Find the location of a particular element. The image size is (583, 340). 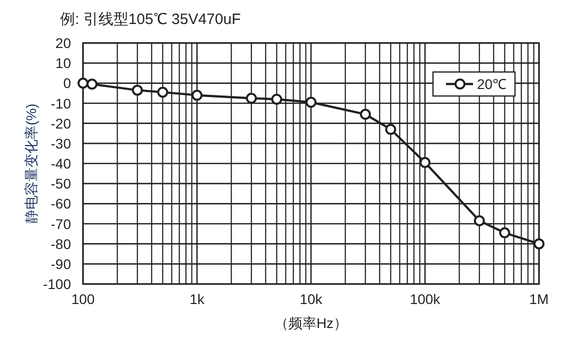

y-tick-label: -50 is located at coordinates (61, 184).